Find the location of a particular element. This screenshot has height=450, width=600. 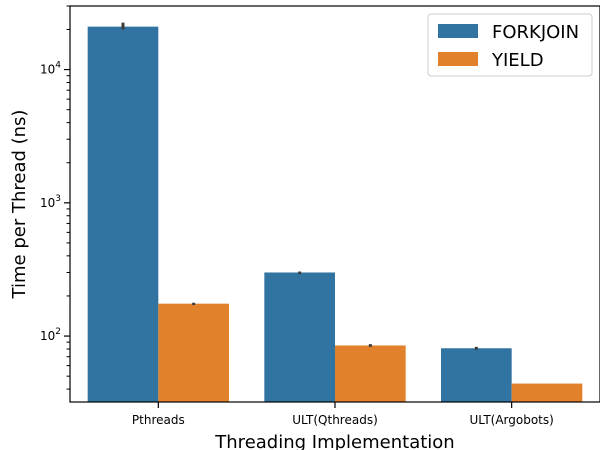

y-axis-title: Time per Thread (ns) is located at coordinates (19, 205).